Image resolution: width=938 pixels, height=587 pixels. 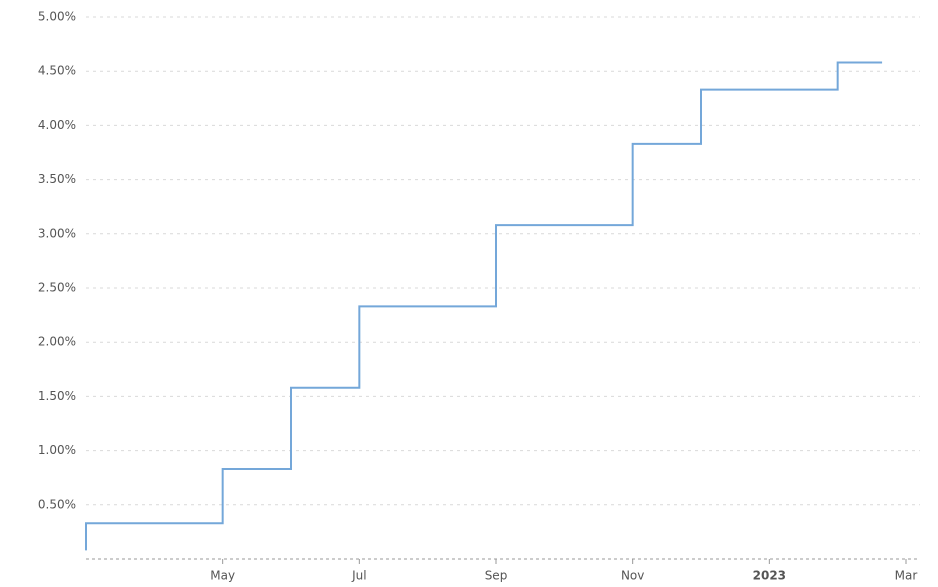 What do you see at coordinates (57, 233) in the screenshot?
I see `y-tick-label: 3.00%` at bounding box center [57, 233].